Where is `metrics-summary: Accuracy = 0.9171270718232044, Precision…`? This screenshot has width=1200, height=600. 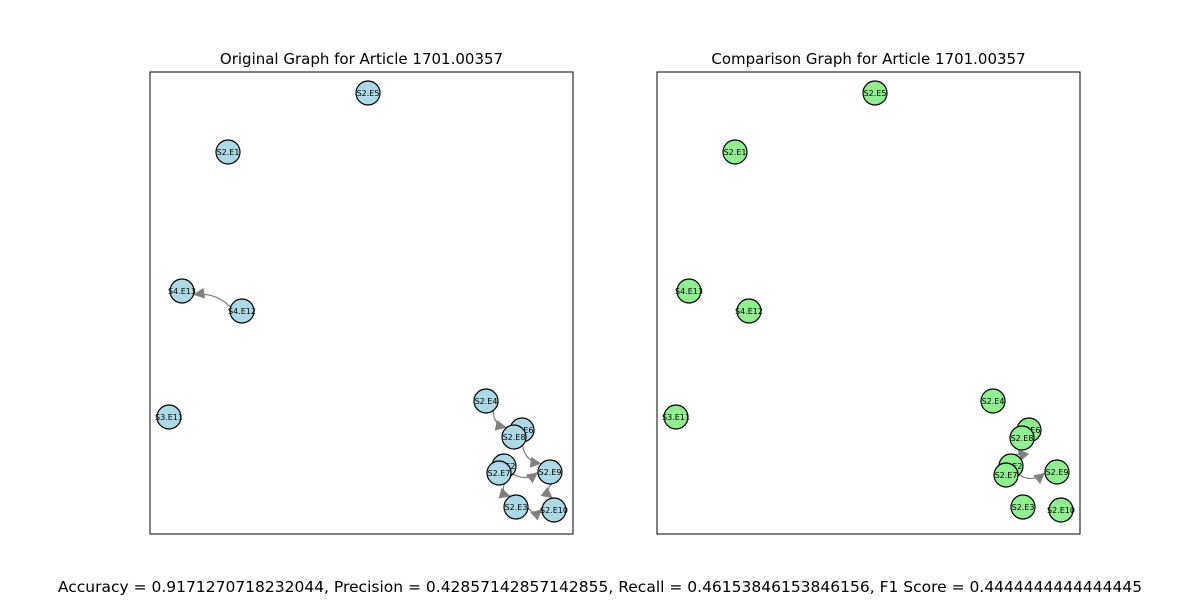 metrics-summary: Accuracy = 0.9171270718232044, Precision… is located at coordinates (600, 587).